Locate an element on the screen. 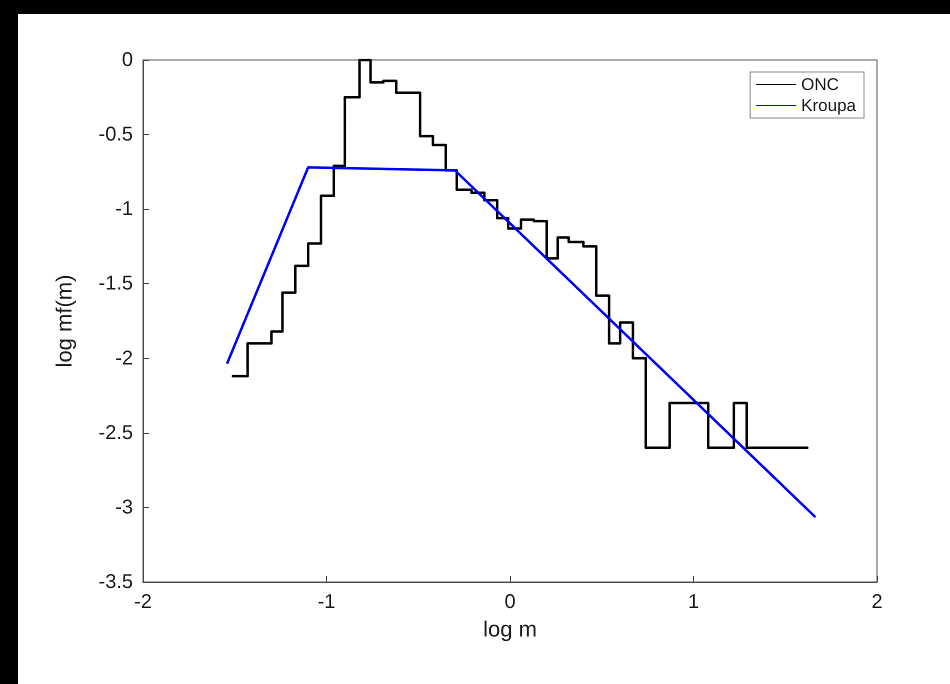 The width and height of the screenshot is (950, 684). x-tick-label: 1 is located at coordinates (694, 602).